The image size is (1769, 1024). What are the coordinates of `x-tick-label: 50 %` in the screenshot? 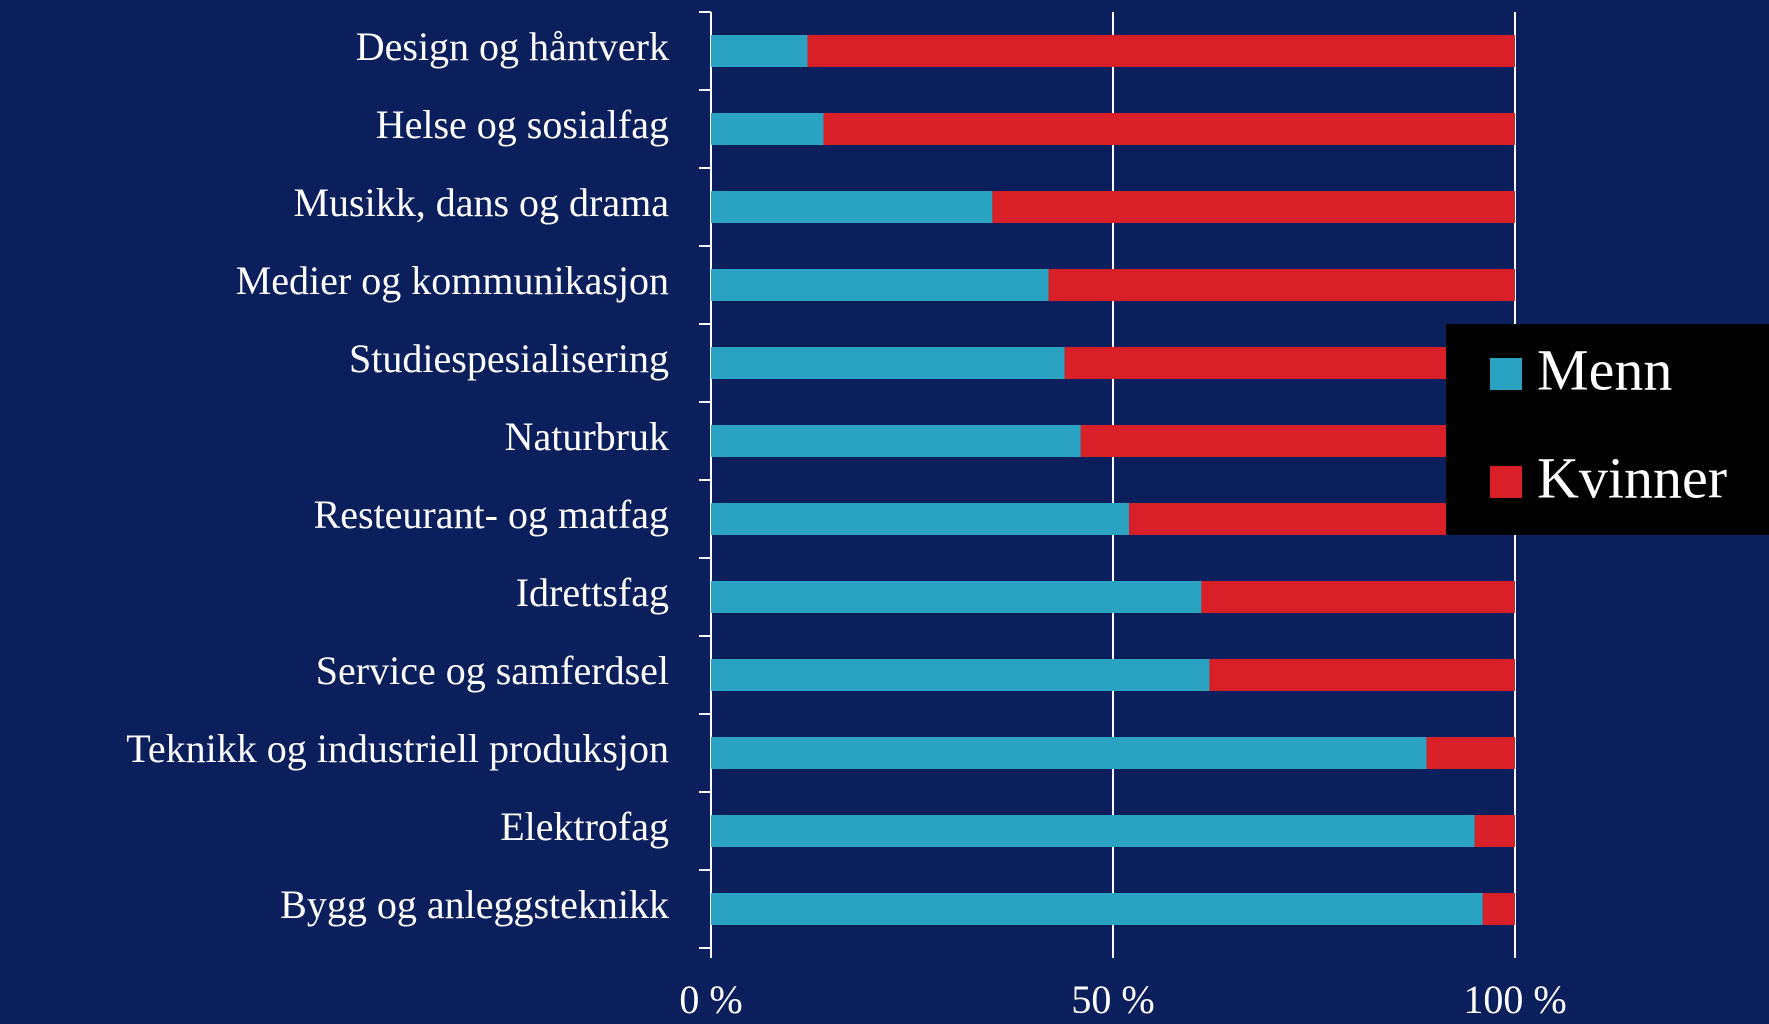 It's located at (1112, 999).